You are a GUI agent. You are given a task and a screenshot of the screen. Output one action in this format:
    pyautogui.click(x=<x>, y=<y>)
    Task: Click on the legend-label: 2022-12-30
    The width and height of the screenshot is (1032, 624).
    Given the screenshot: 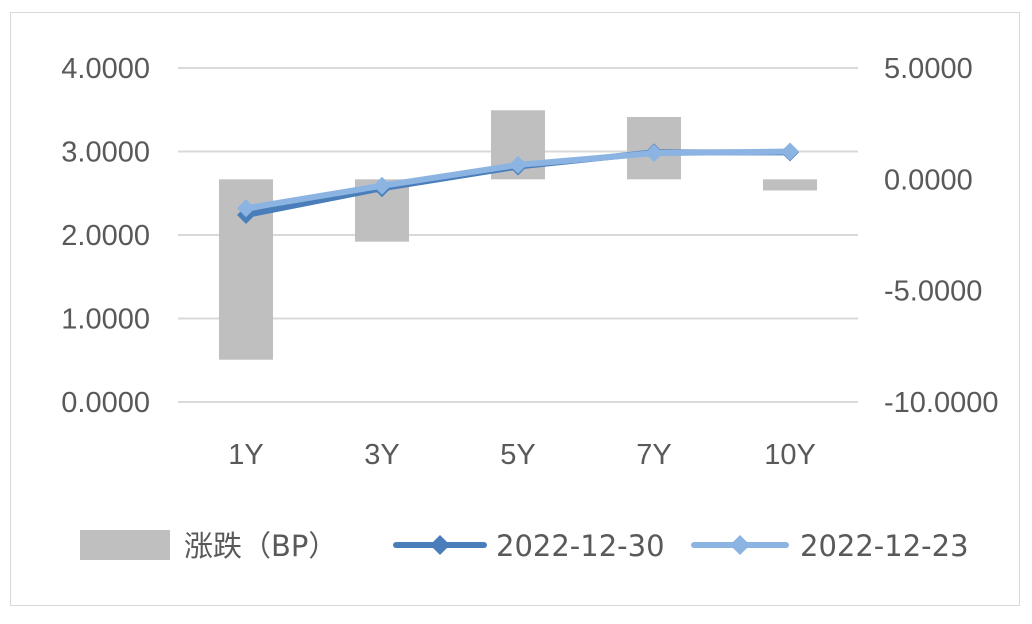 What is the action you would take?
    pyautogui.click(x=580, y=546)
    